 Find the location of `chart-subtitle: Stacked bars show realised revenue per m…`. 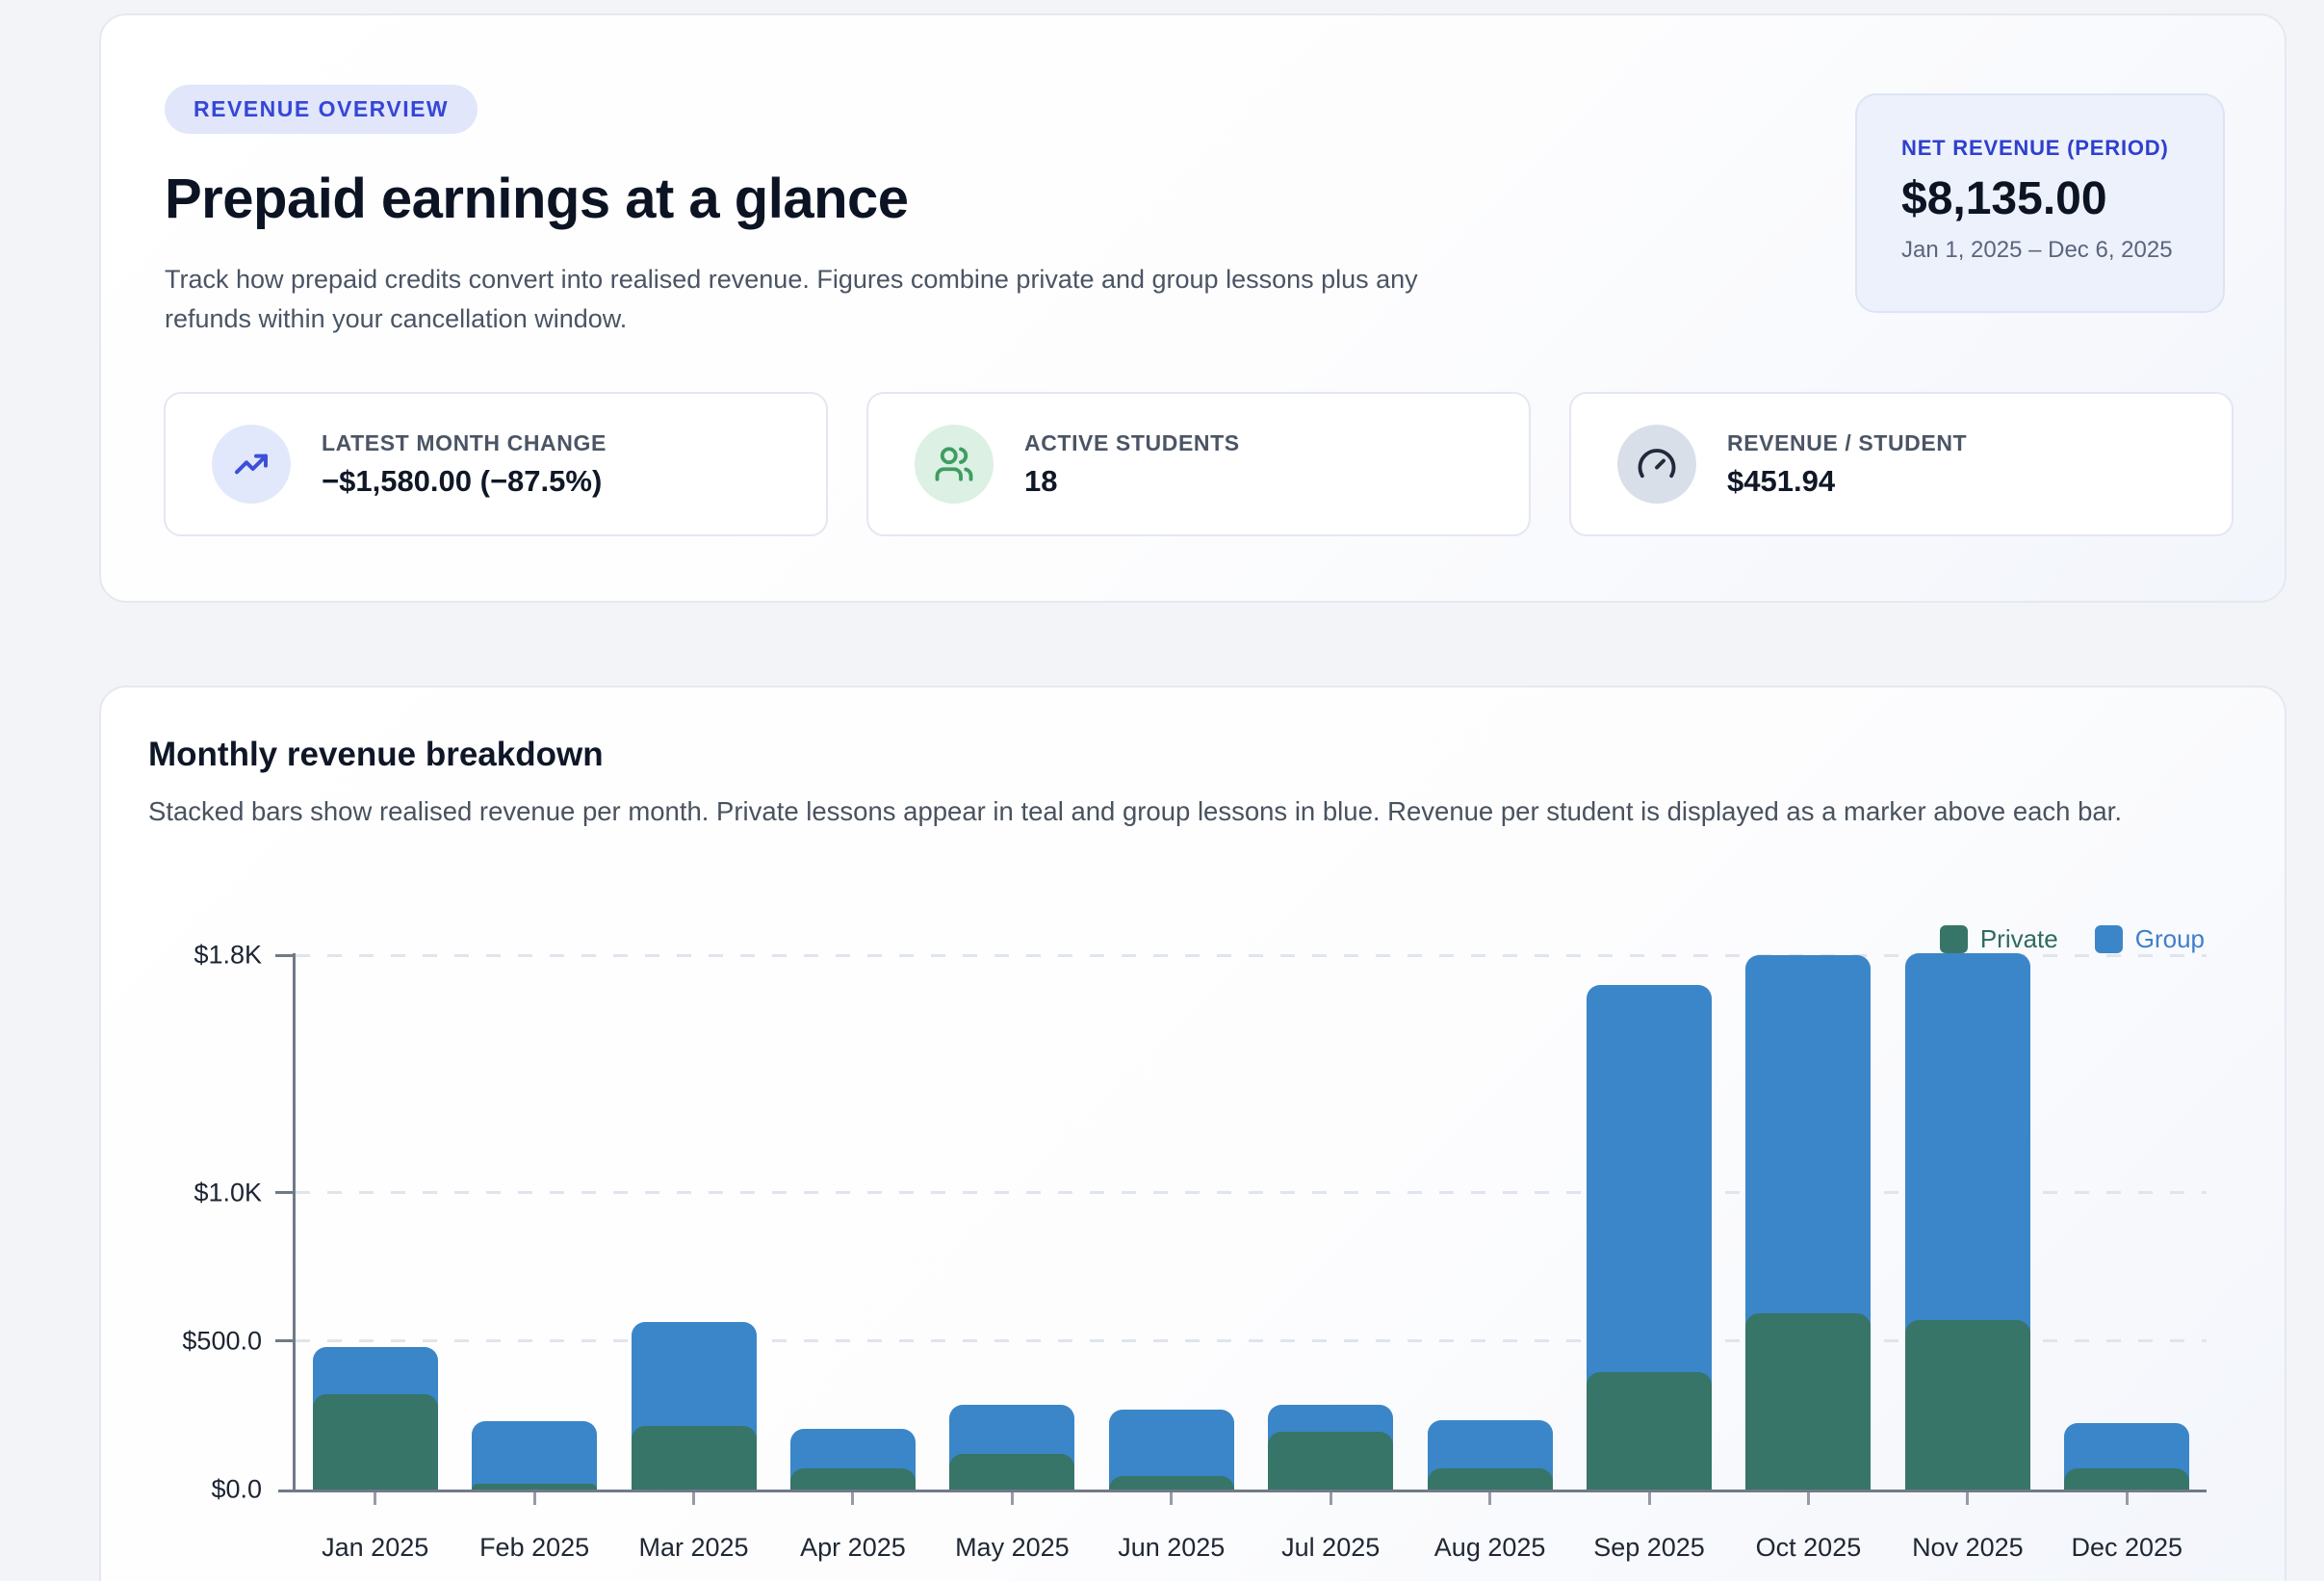

chart-subtitle: Stacked bars show realised revenue per m… is located at coordinates (1135, 811).